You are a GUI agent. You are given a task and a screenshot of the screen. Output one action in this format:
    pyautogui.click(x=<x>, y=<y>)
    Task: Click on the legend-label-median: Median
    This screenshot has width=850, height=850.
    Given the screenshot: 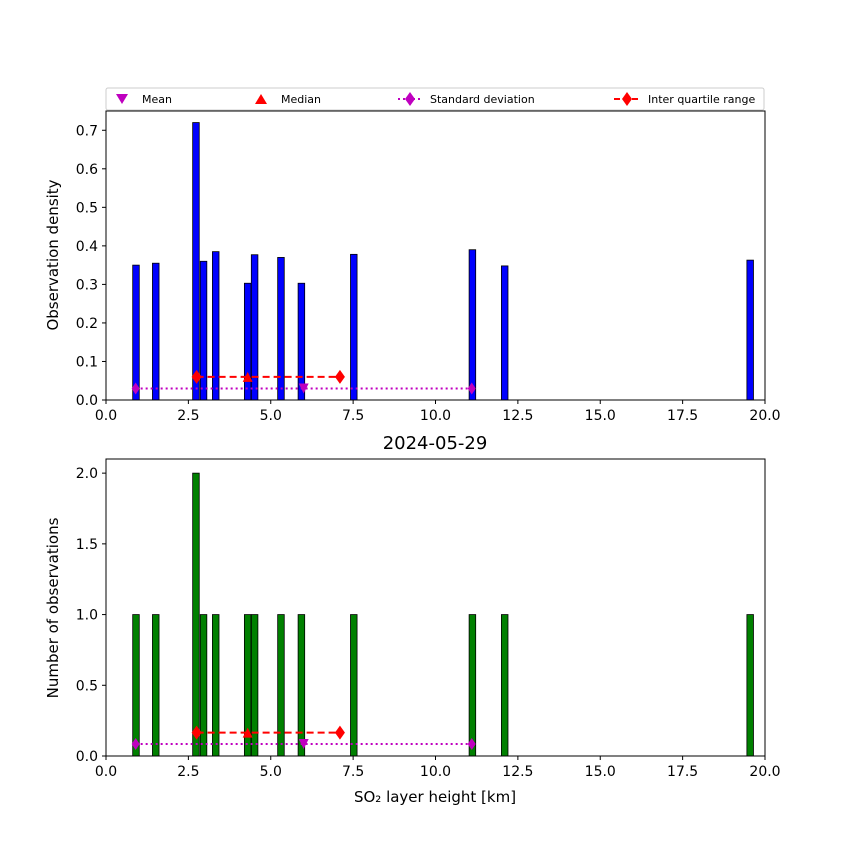 What is the action you would take?
    pyautogui.click(x=301, y=99)
    